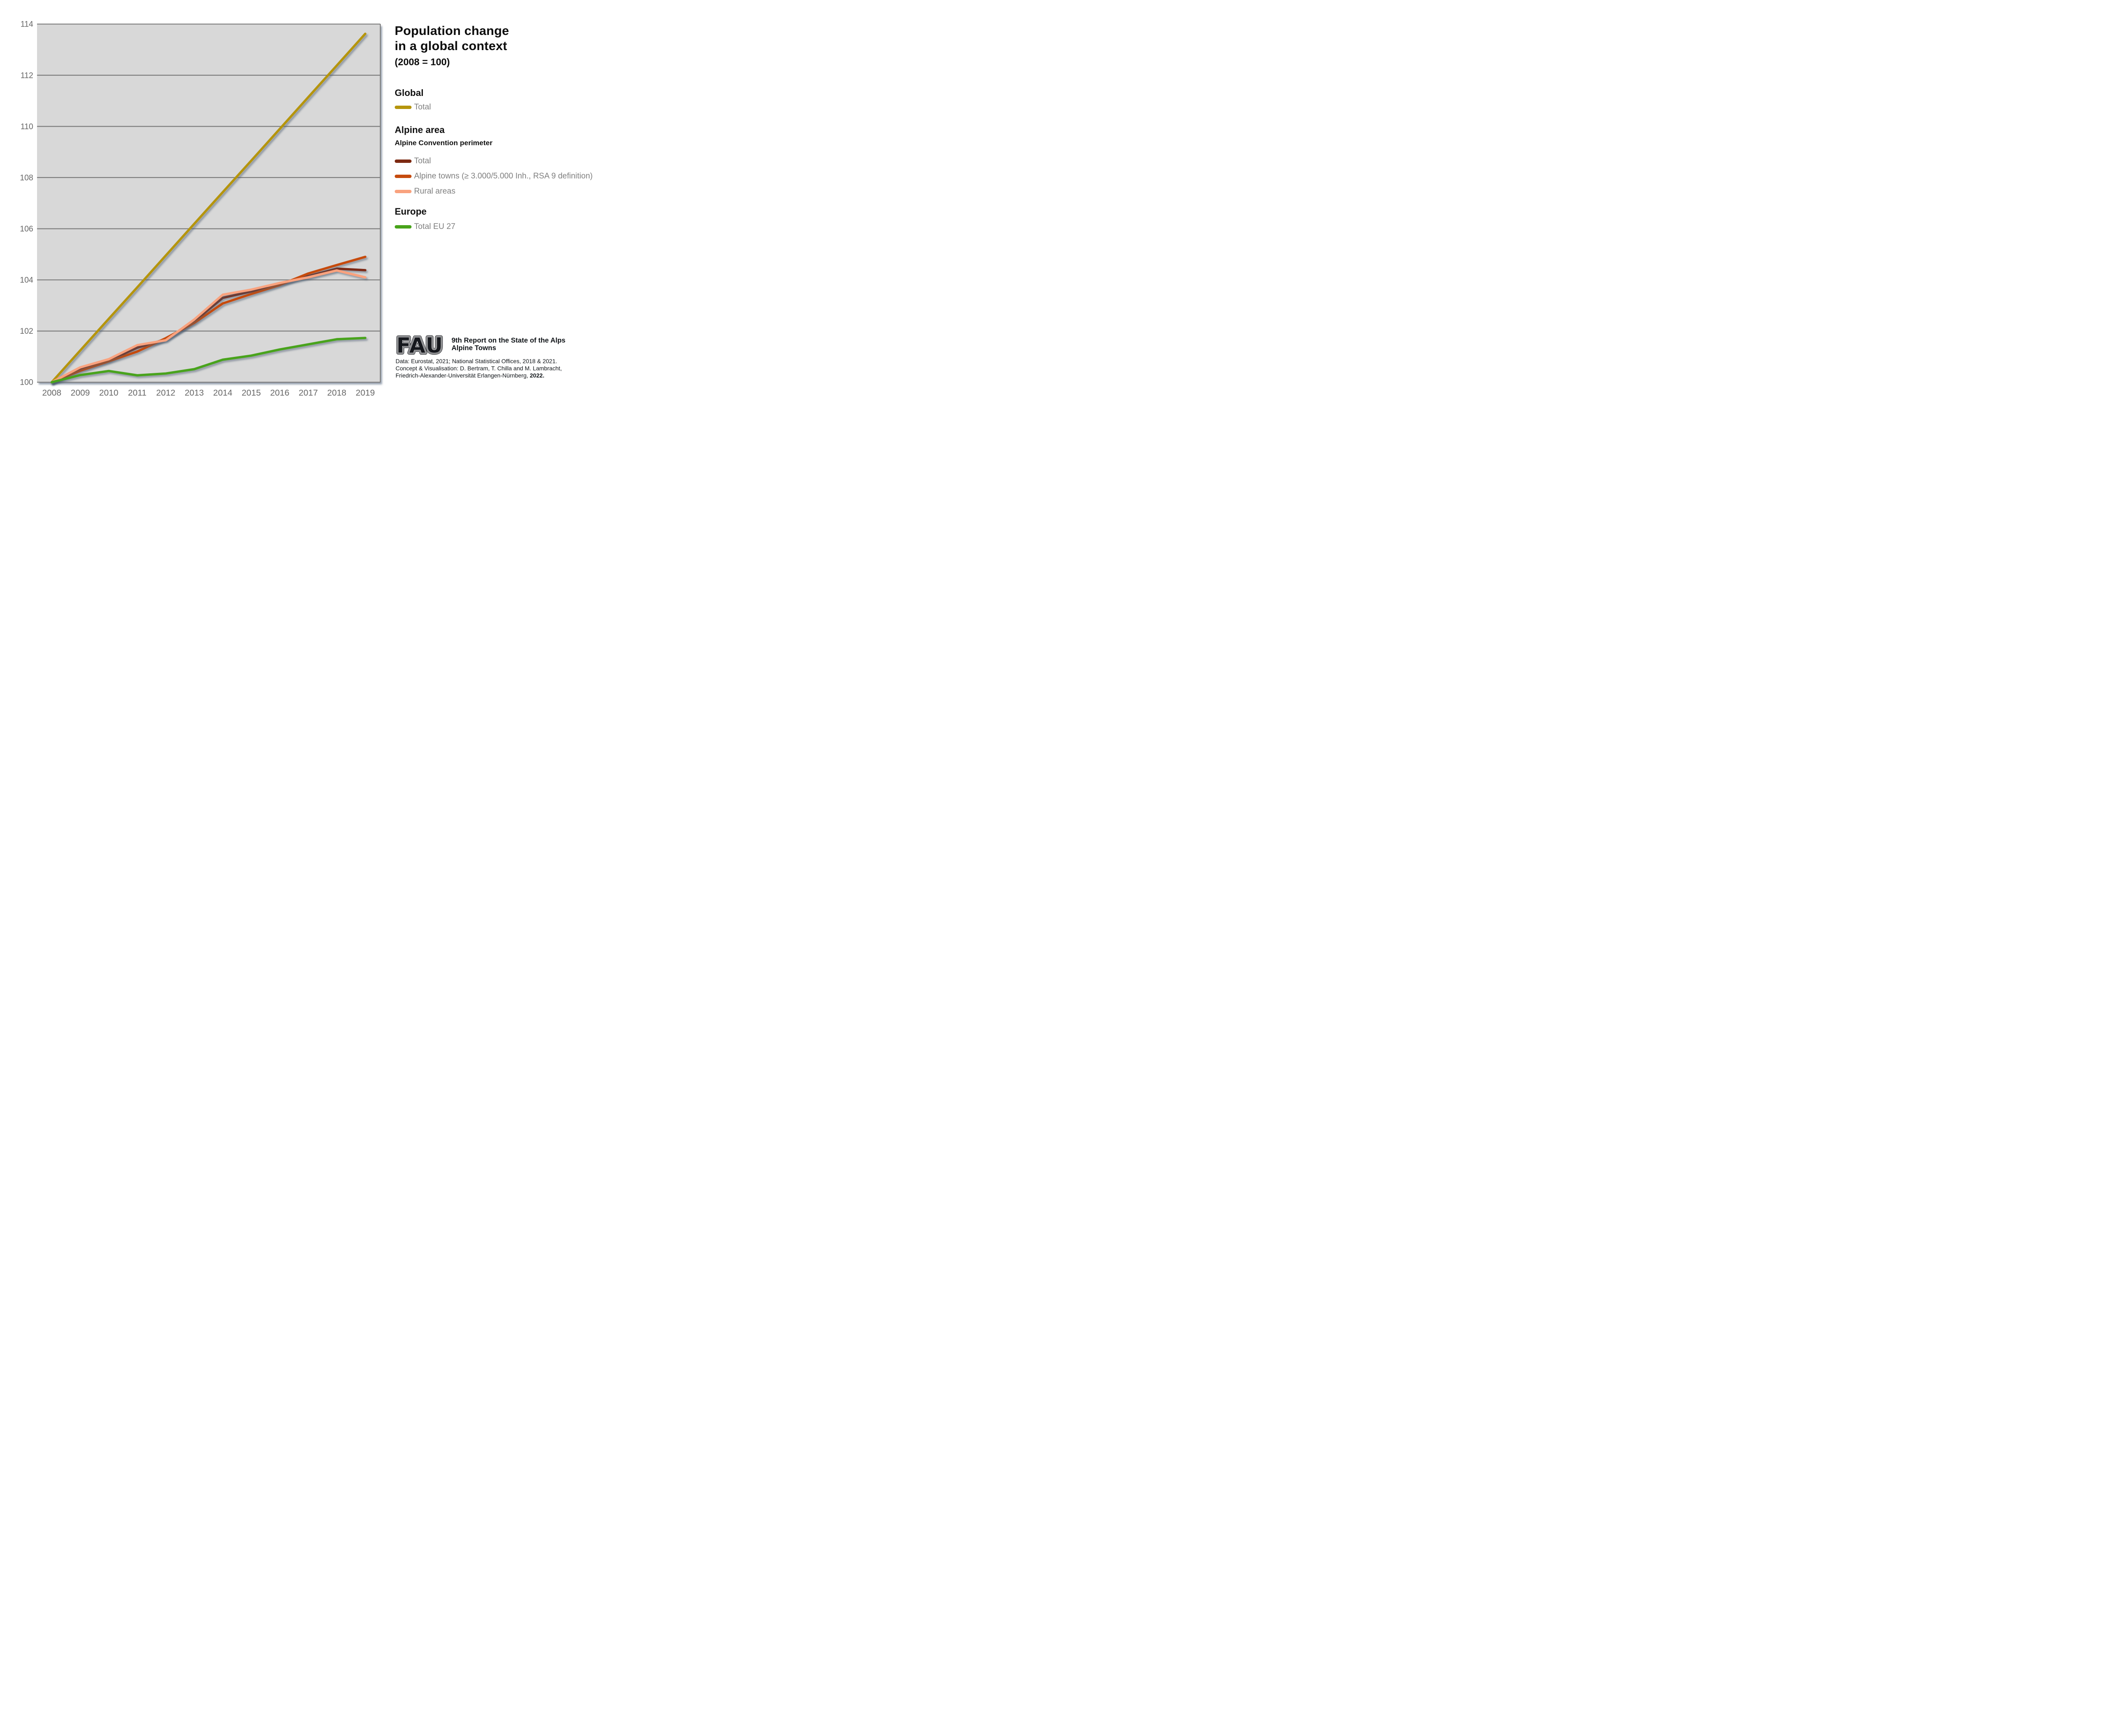 This screenshot has height=1736, width=2104. What do you see at coordinates (165, 393) in the screenshot?
I see `x-tick-label-2012: 2012` at bounding box center [165, 393].